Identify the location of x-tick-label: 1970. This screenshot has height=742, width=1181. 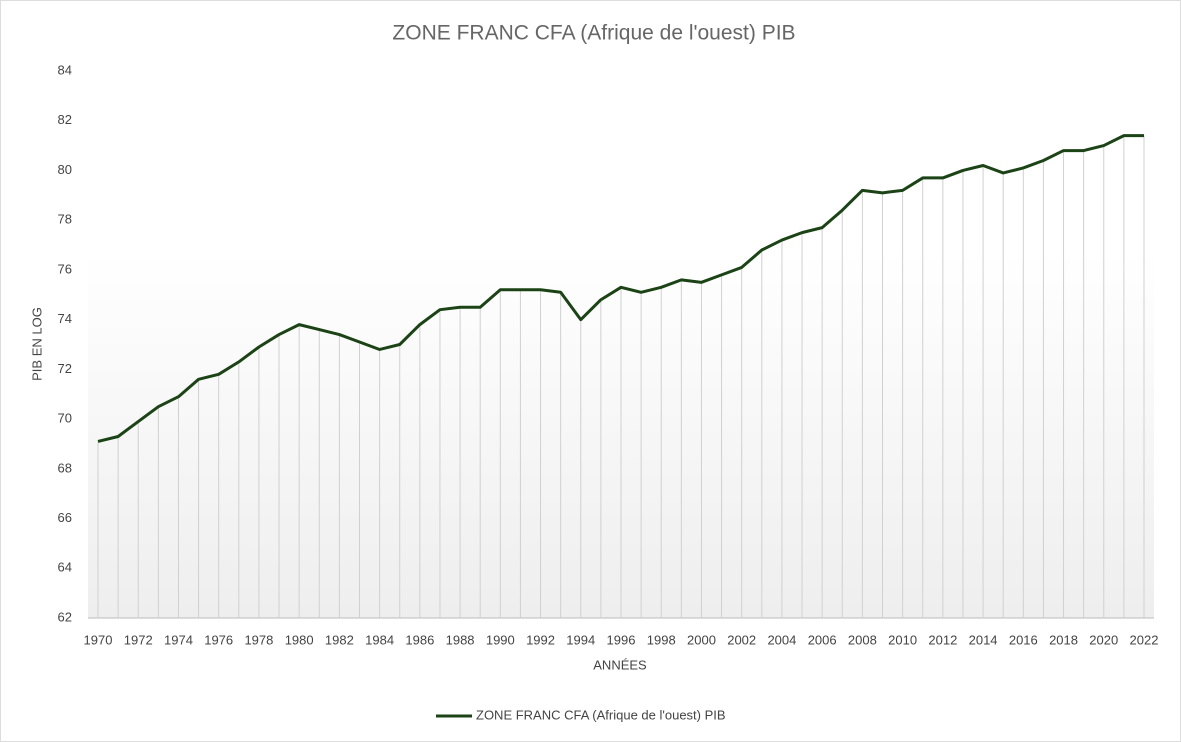
(98, 639).